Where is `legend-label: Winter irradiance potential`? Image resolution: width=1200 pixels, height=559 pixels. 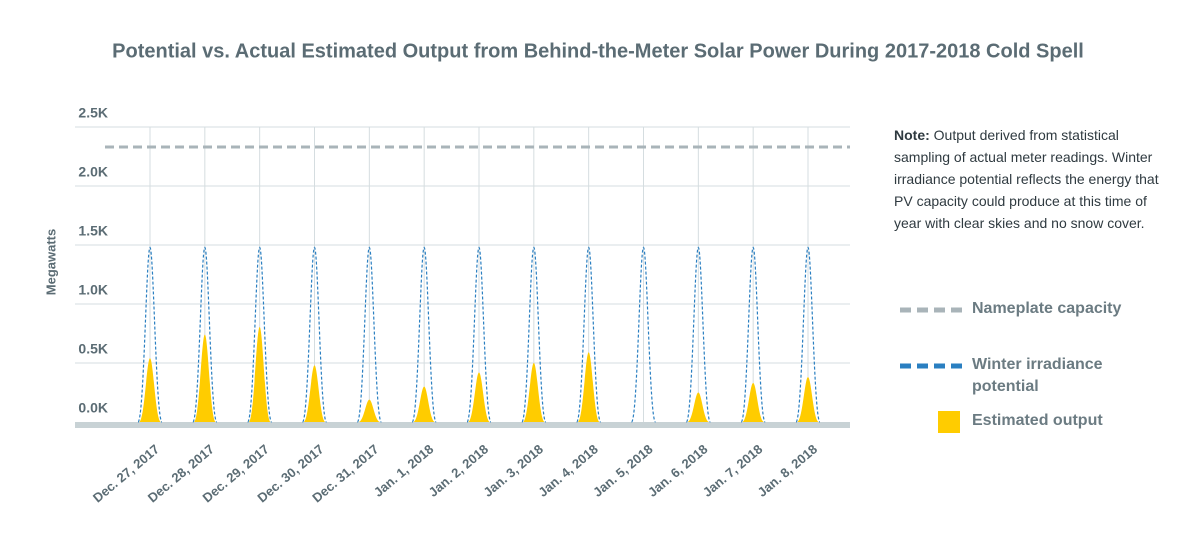
legend-label: Winter irradiance potential is located at coordinates (1037, 375).